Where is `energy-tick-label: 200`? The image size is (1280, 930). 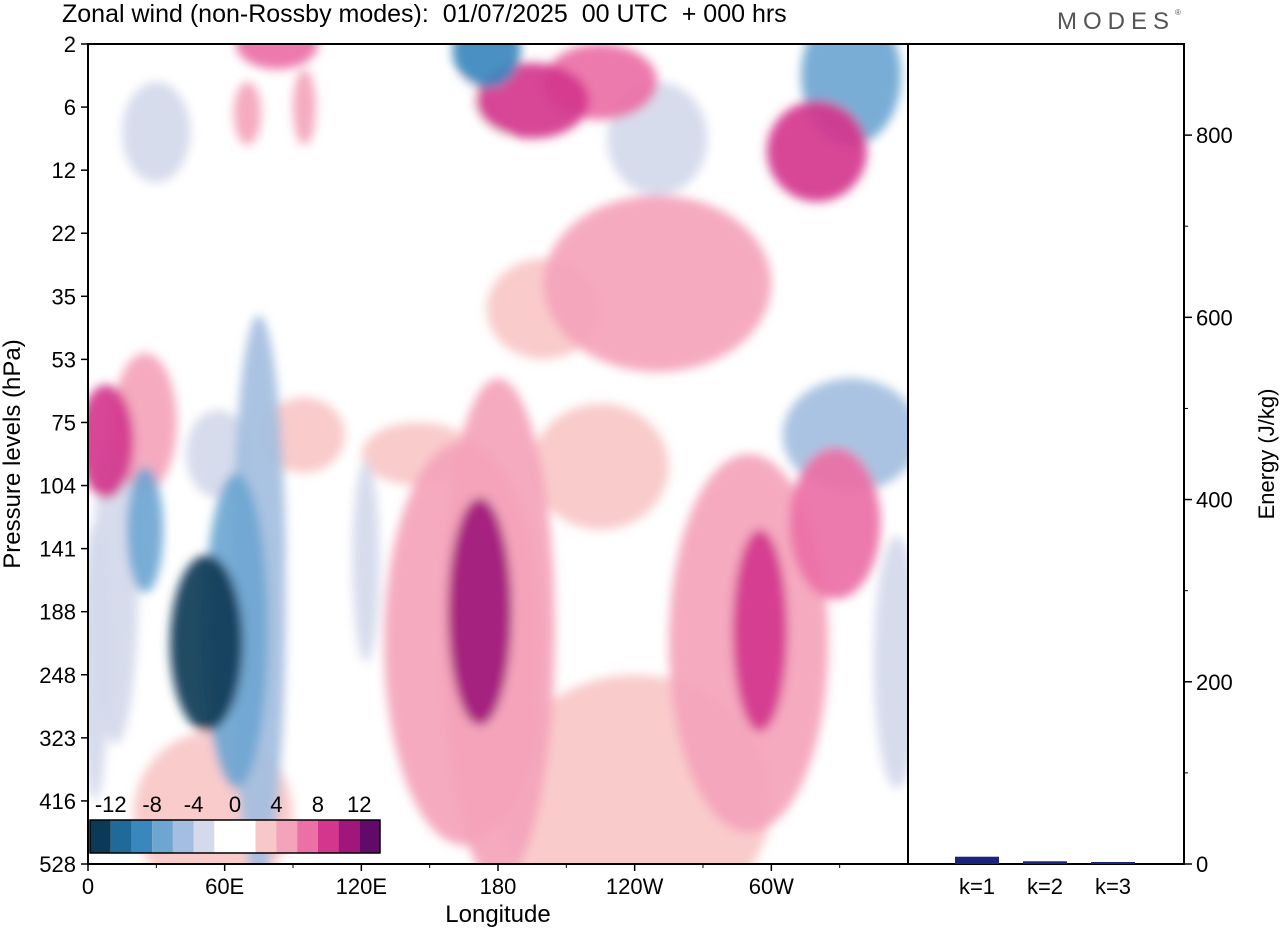
energy-tick-label: 200 is located at coordinates (1214, 682).